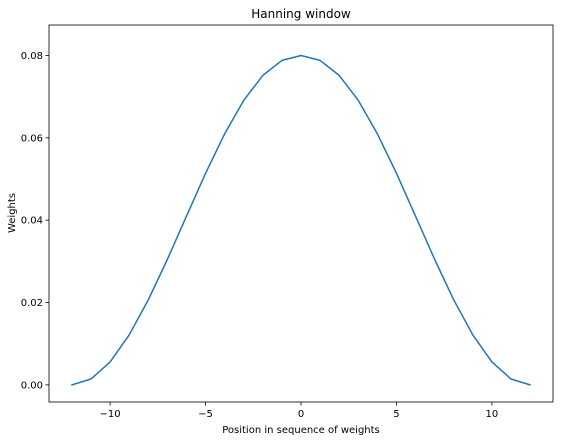 Image resolution: width=563 pixels, height=441 pixels. I want to click on x-axis: −10 −5 0 5 10, so click(299, 411).